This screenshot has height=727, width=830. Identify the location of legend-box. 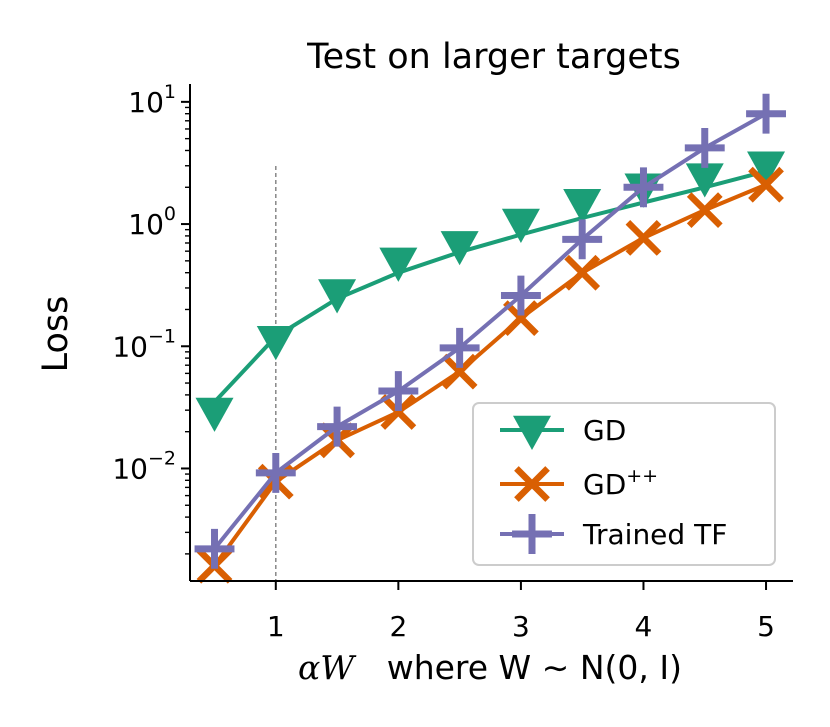
(624, 484).